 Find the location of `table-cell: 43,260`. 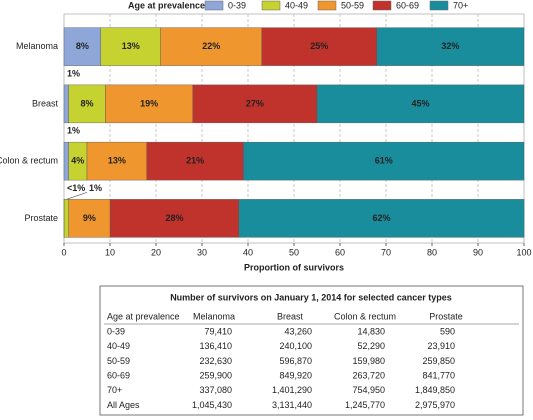

table-cell: 43,260 is located at coordinates (298, 331).